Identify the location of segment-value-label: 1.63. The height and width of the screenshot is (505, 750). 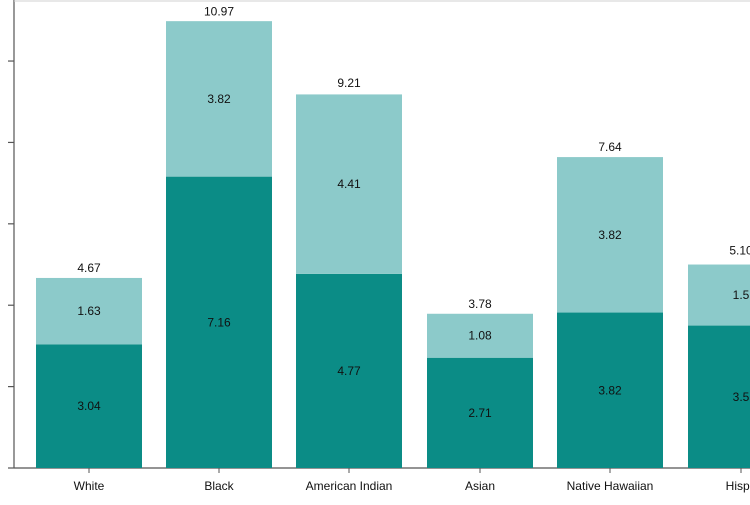
(89, 311).